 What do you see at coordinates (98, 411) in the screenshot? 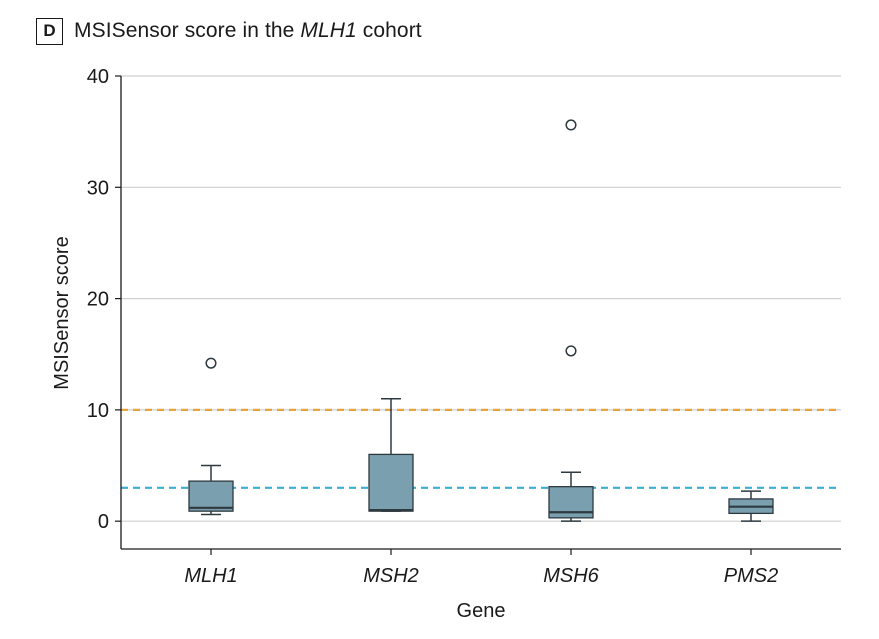
I see `y-tick-label-10: 10` at bounding box center [98, 411].